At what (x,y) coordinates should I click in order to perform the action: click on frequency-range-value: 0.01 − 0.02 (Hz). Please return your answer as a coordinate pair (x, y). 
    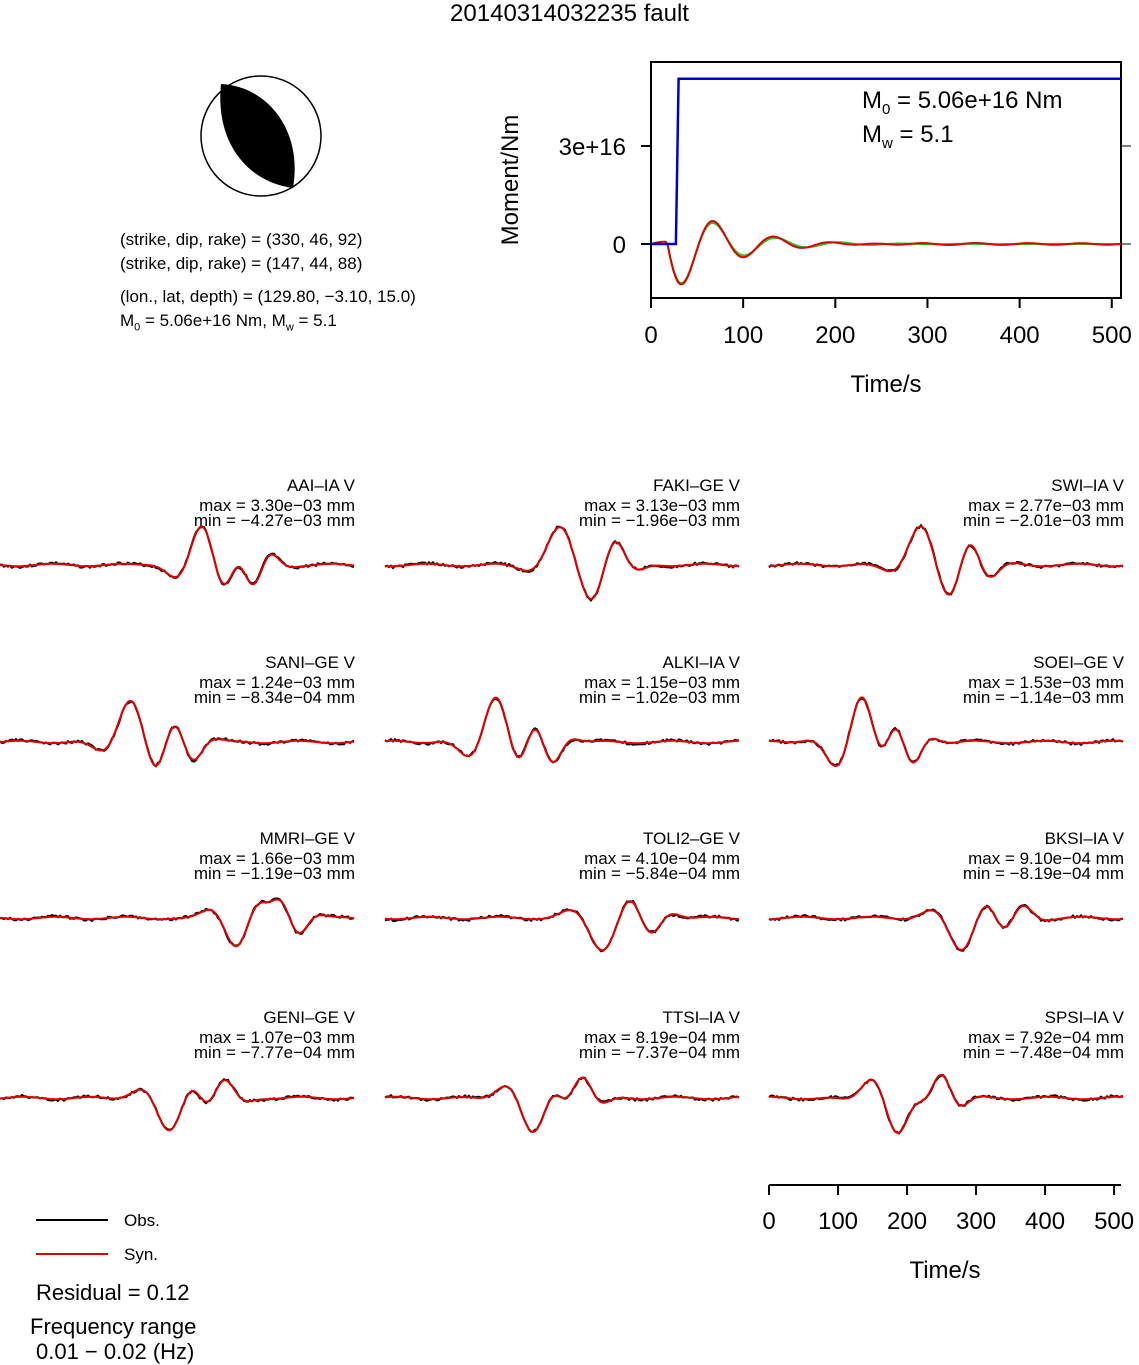
    Looking at the image, I should click on (115, 1351).